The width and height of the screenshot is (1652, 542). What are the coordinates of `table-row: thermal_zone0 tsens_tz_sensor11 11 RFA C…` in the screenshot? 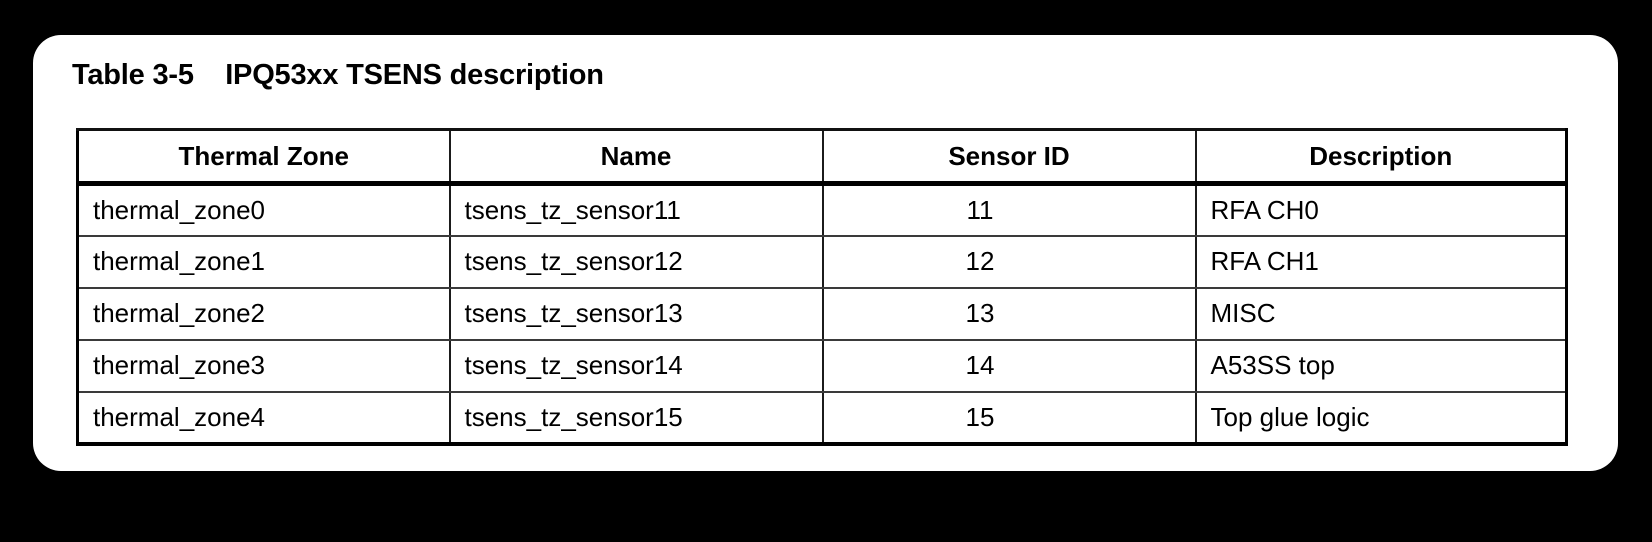 It's located at (822, 209).